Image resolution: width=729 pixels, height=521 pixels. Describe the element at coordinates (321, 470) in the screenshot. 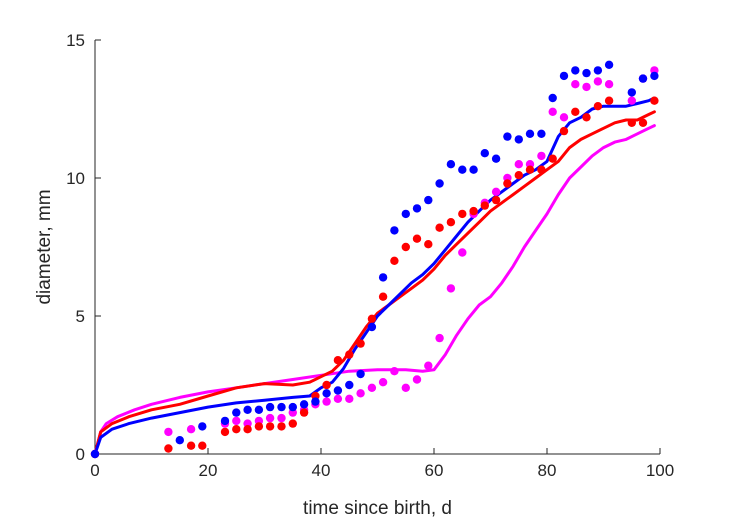

I see `x-tick-label-2: 40` at that location.